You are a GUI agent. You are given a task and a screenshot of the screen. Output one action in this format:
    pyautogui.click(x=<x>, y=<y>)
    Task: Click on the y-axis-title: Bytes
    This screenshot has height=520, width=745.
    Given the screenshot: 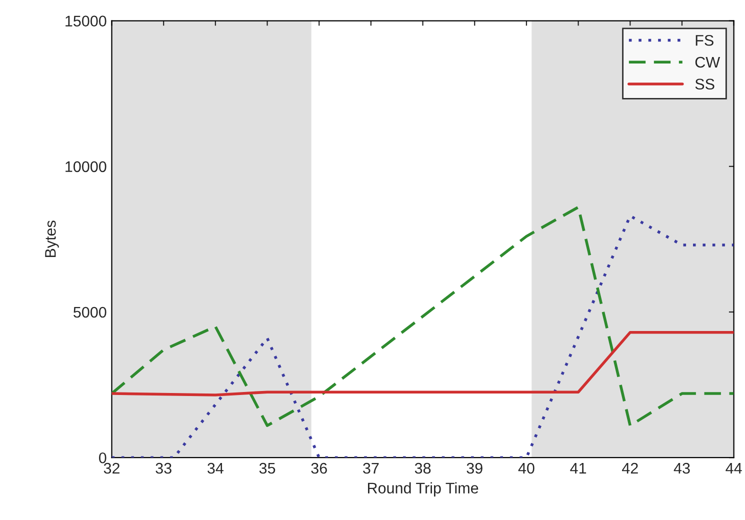 What is the action you would take?
    pyautogui.click(x=52, y=239)
    